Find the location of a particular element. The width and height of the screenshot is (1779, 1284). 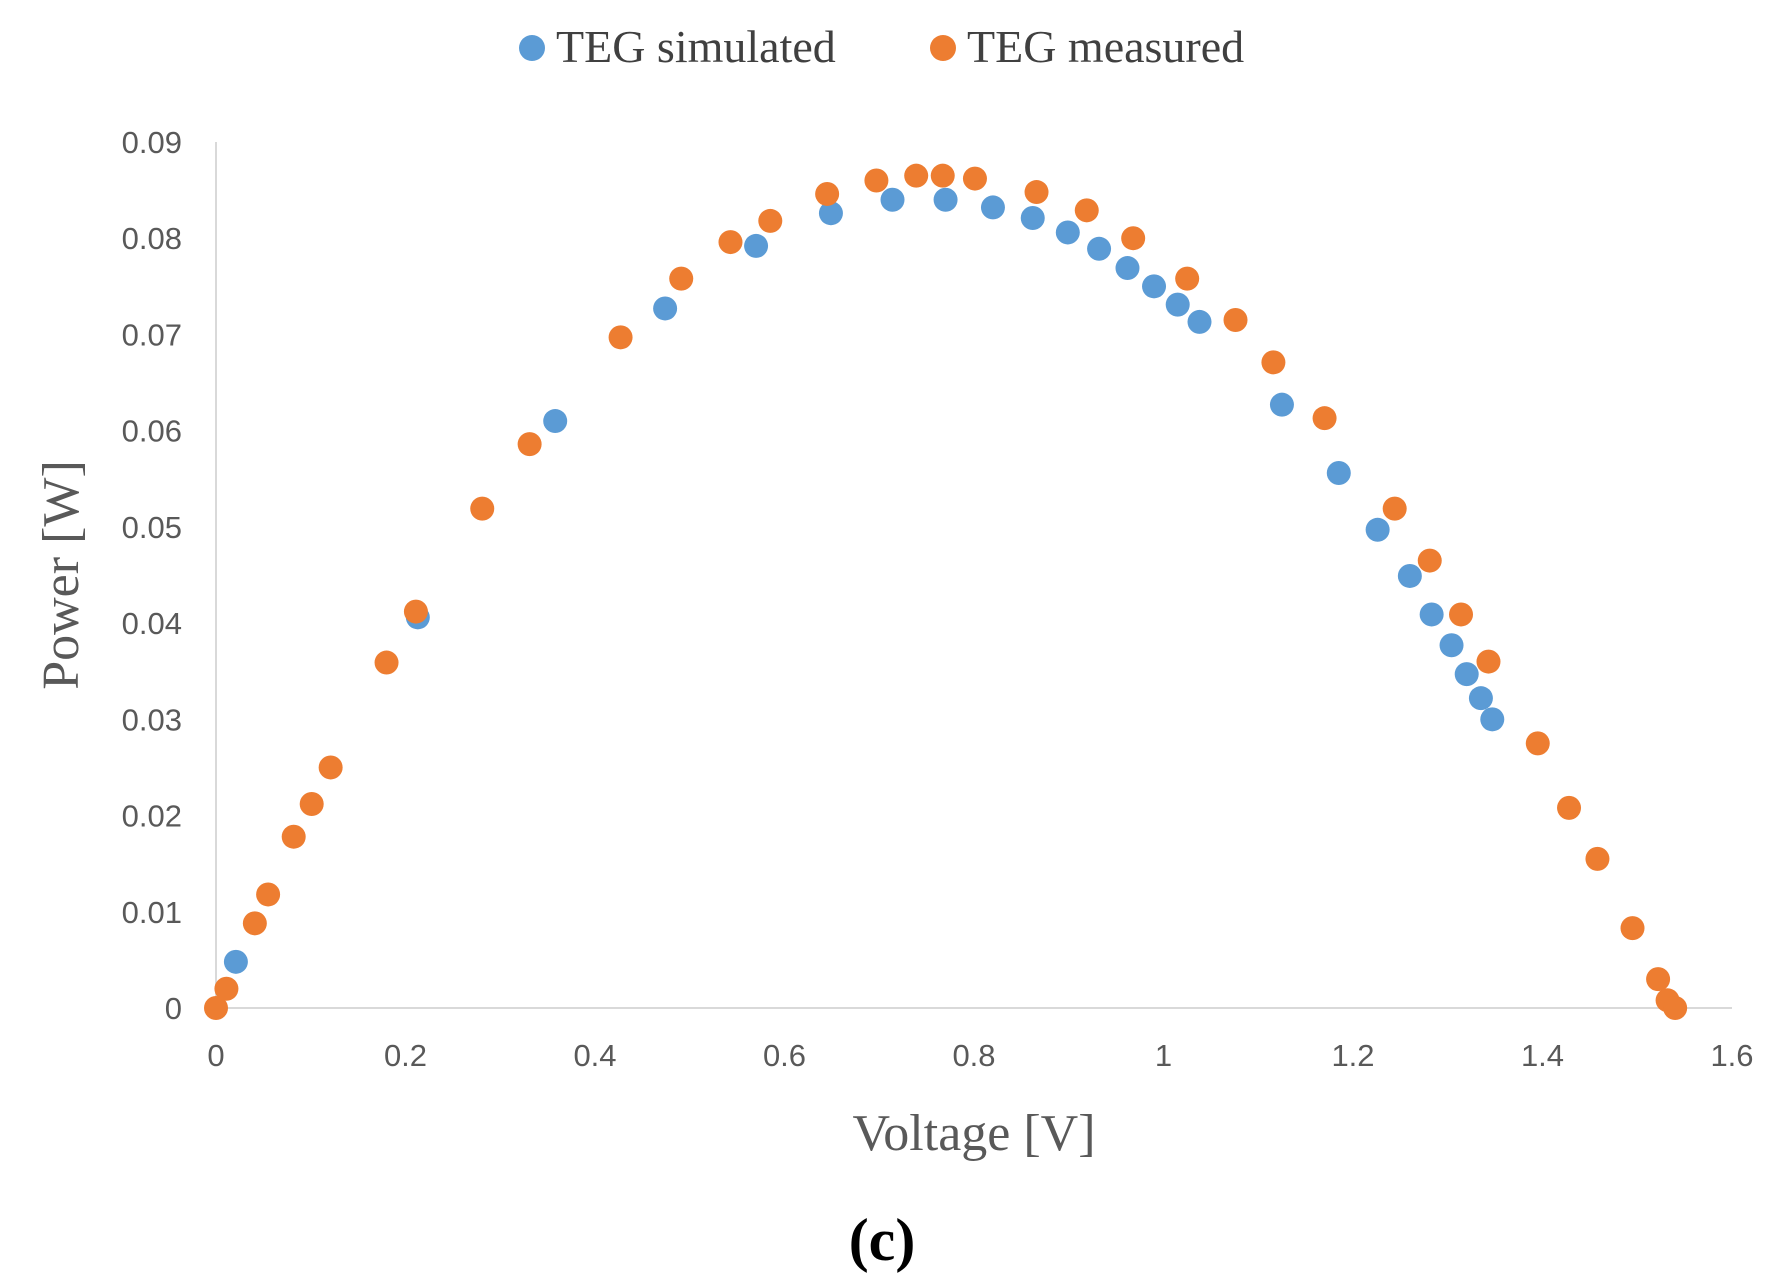

x-axis-title: Voltage [V] is located at coordinates (973, 1133).